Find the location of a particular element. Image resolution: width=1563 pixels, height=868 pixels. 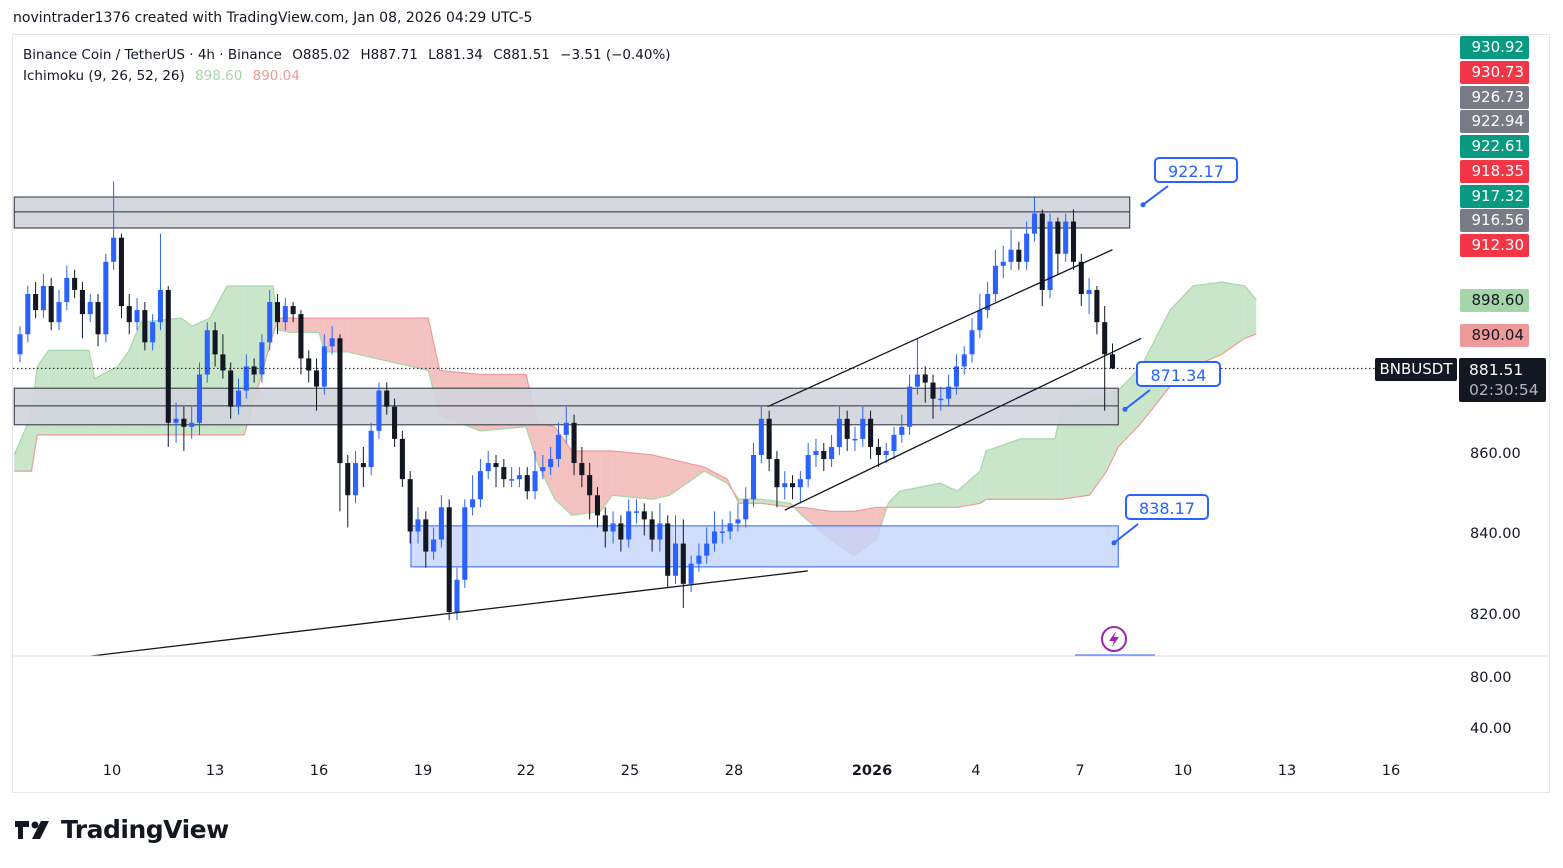

ichimoku-span-a-value: 898.60 is located at coordinates (219, 76).